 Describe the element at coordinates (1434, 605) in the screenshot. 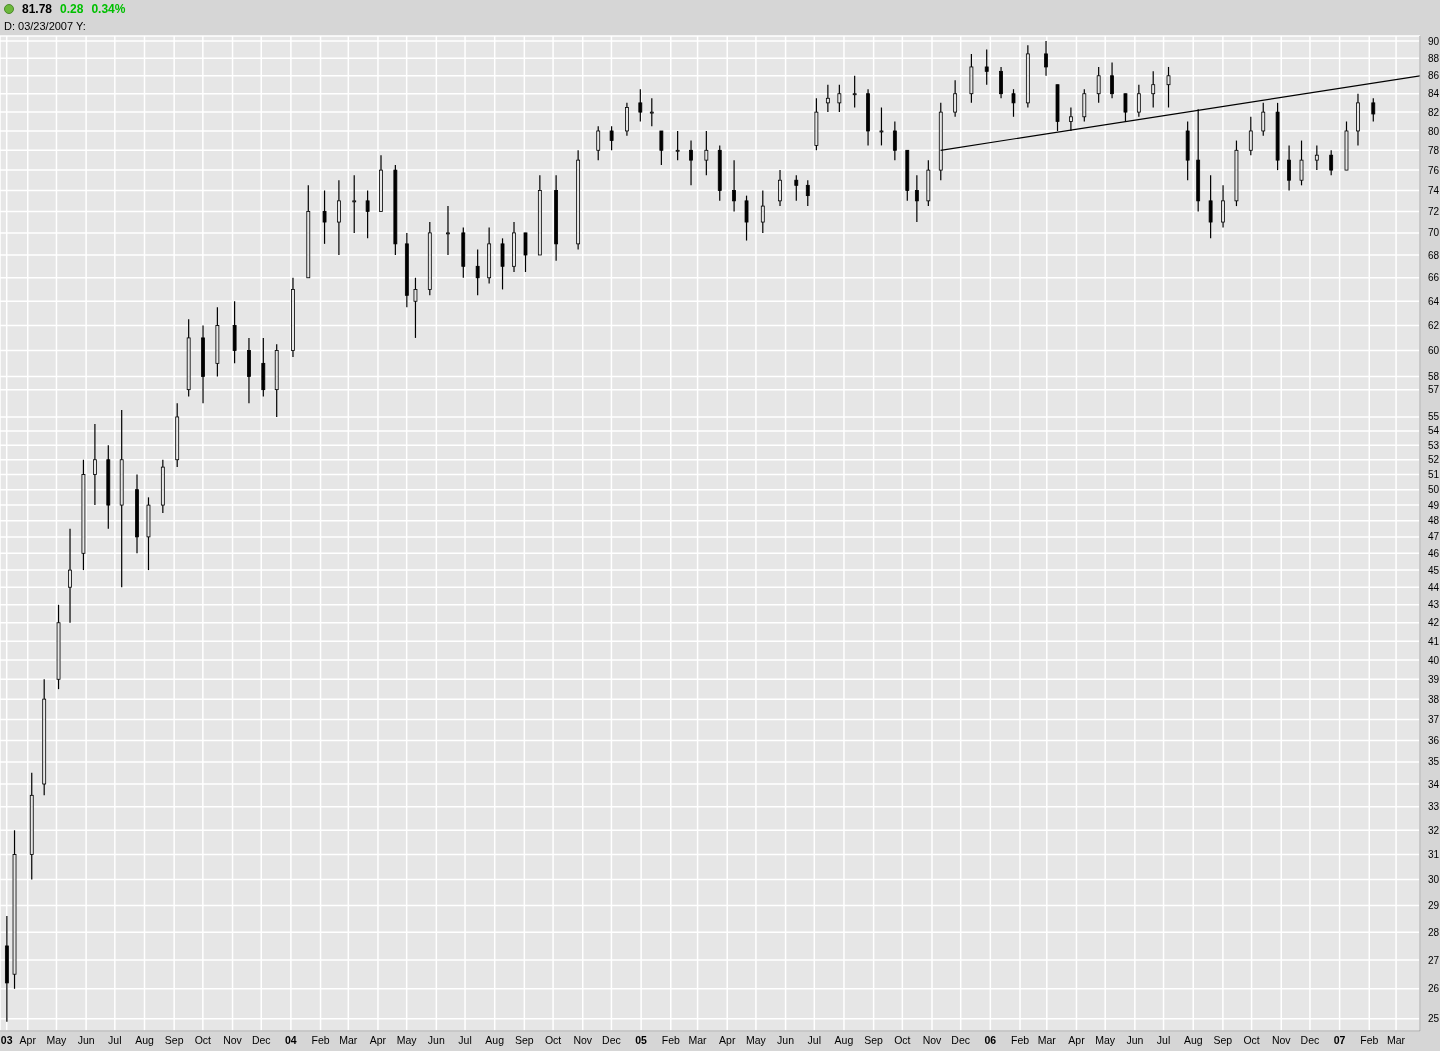

I see `y-tick-label: 43` at that location.